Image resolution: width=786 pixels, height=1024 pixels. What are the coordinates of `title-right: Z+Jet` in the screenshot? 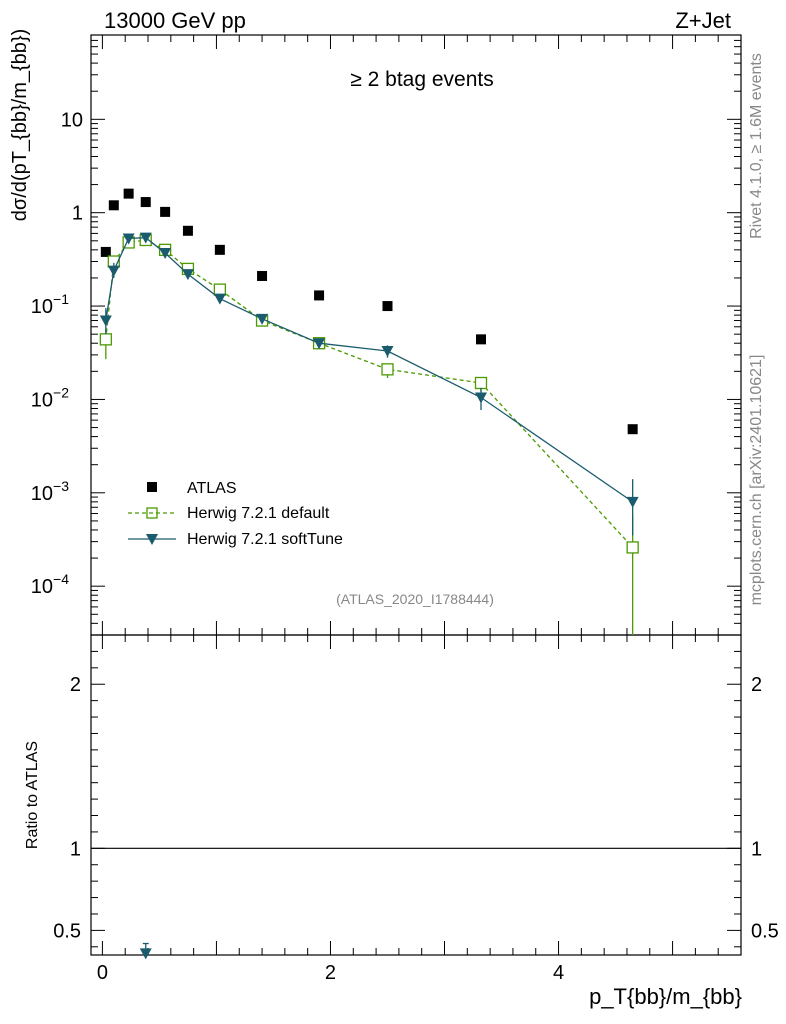 It's located at (703, 20).